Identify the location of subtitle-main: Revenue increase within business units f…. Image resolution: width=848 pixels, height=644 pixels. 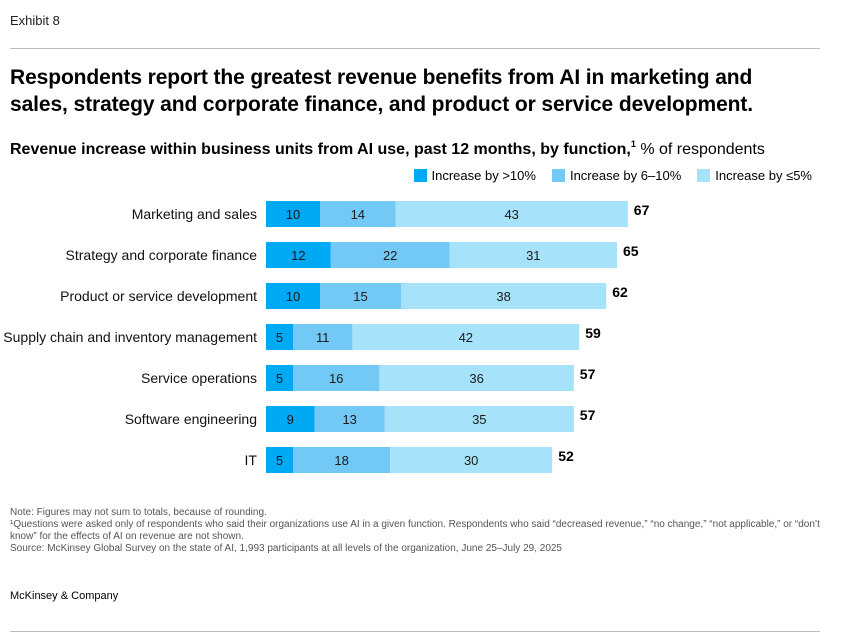
(320, 149).